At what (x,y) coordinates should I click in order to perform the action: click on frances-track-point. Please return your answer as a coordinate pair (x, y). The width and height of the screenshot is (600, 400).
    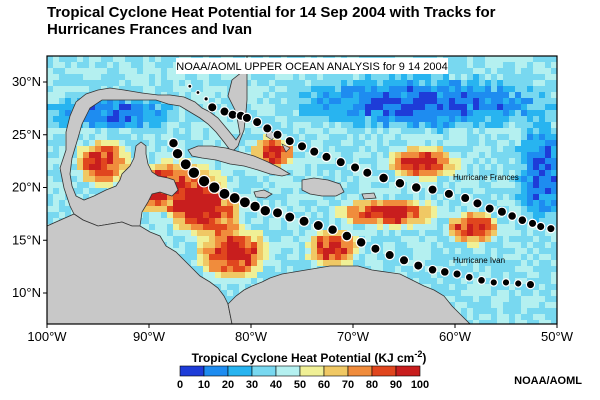
    Looking at the image, I should click on (289, 141).